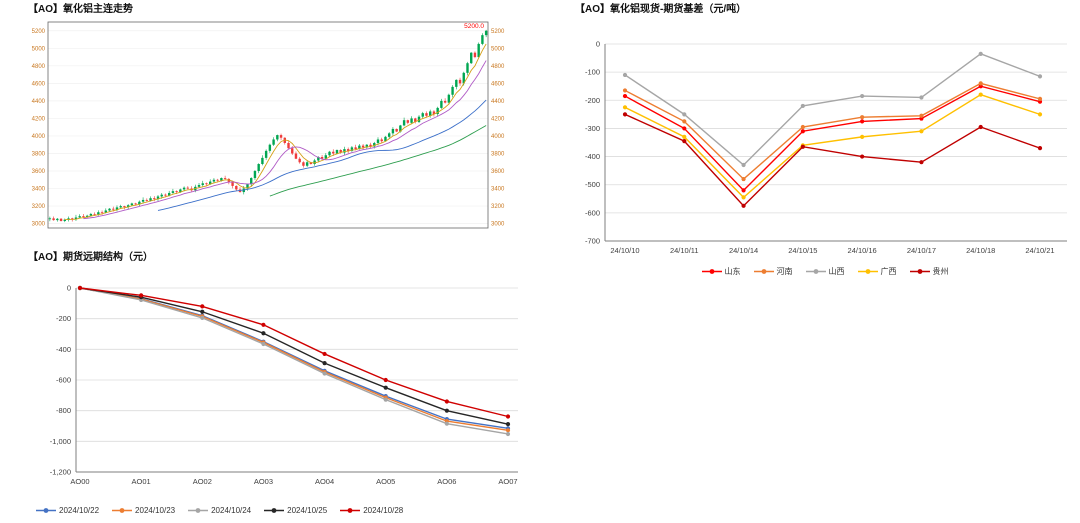  What do you see at coordinates (498, 154) in the screenshot?
I see `y-tick-label-right: 3800` at bounding box center [498, 154].